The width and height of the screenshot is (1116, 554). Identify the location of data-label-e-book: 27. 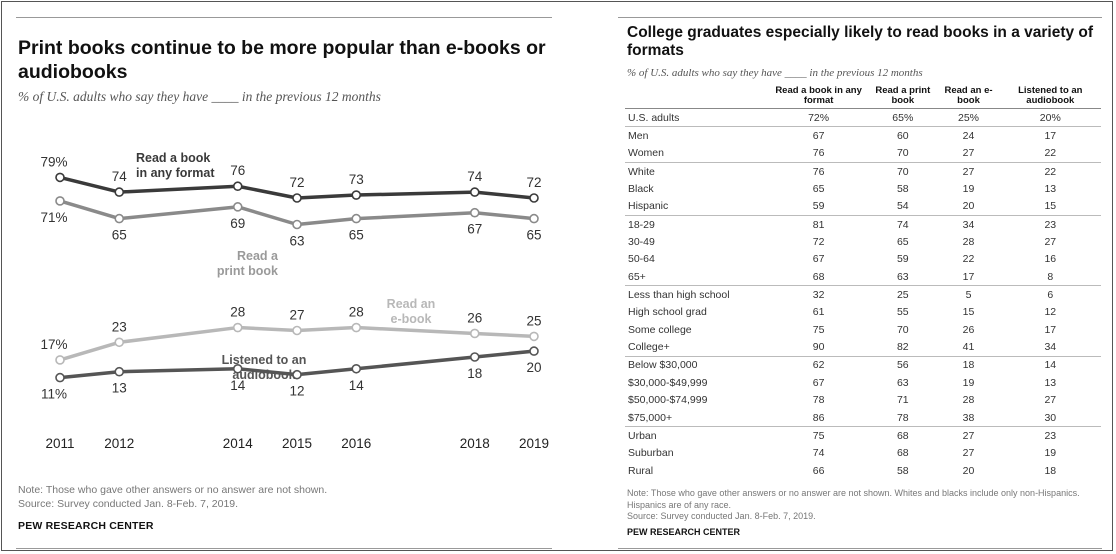
(296, 315).